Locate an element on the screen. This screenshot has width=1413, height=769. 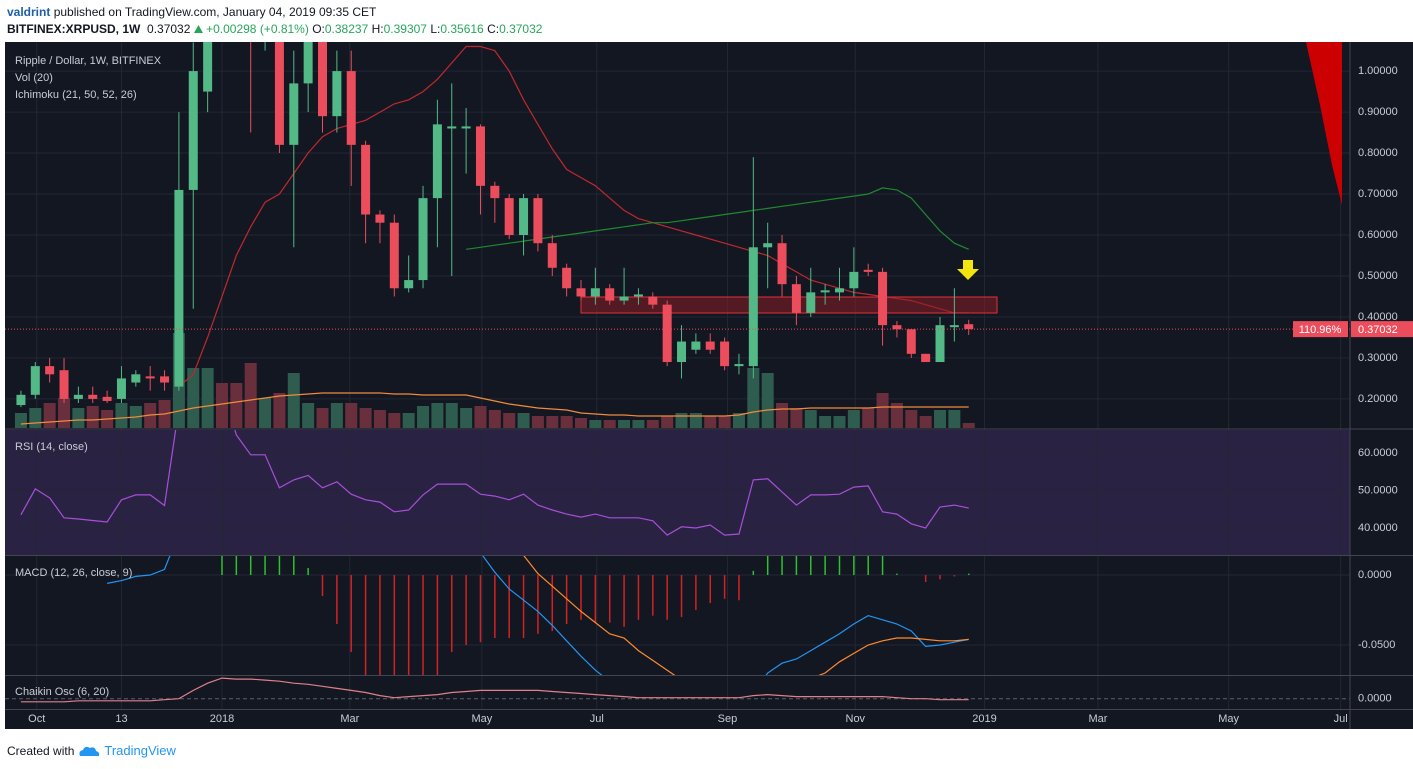
macd-line is located at coordinates (537, 615).